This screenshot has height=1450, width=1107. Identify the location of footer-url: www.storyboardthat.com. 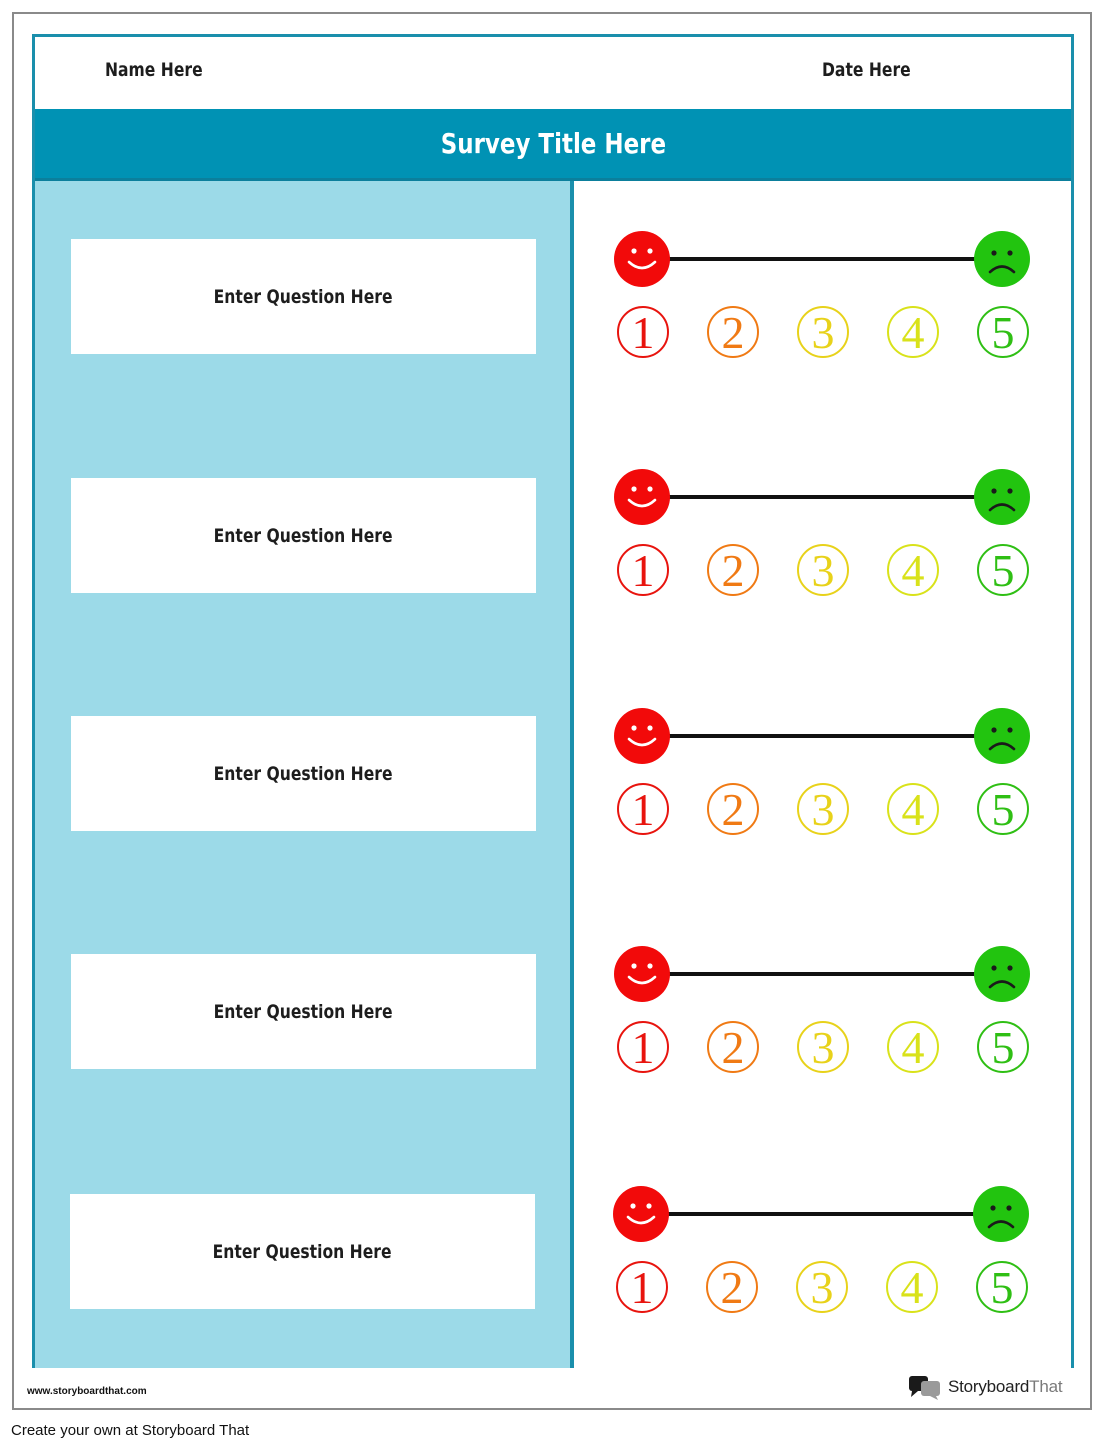
(87, 1391).